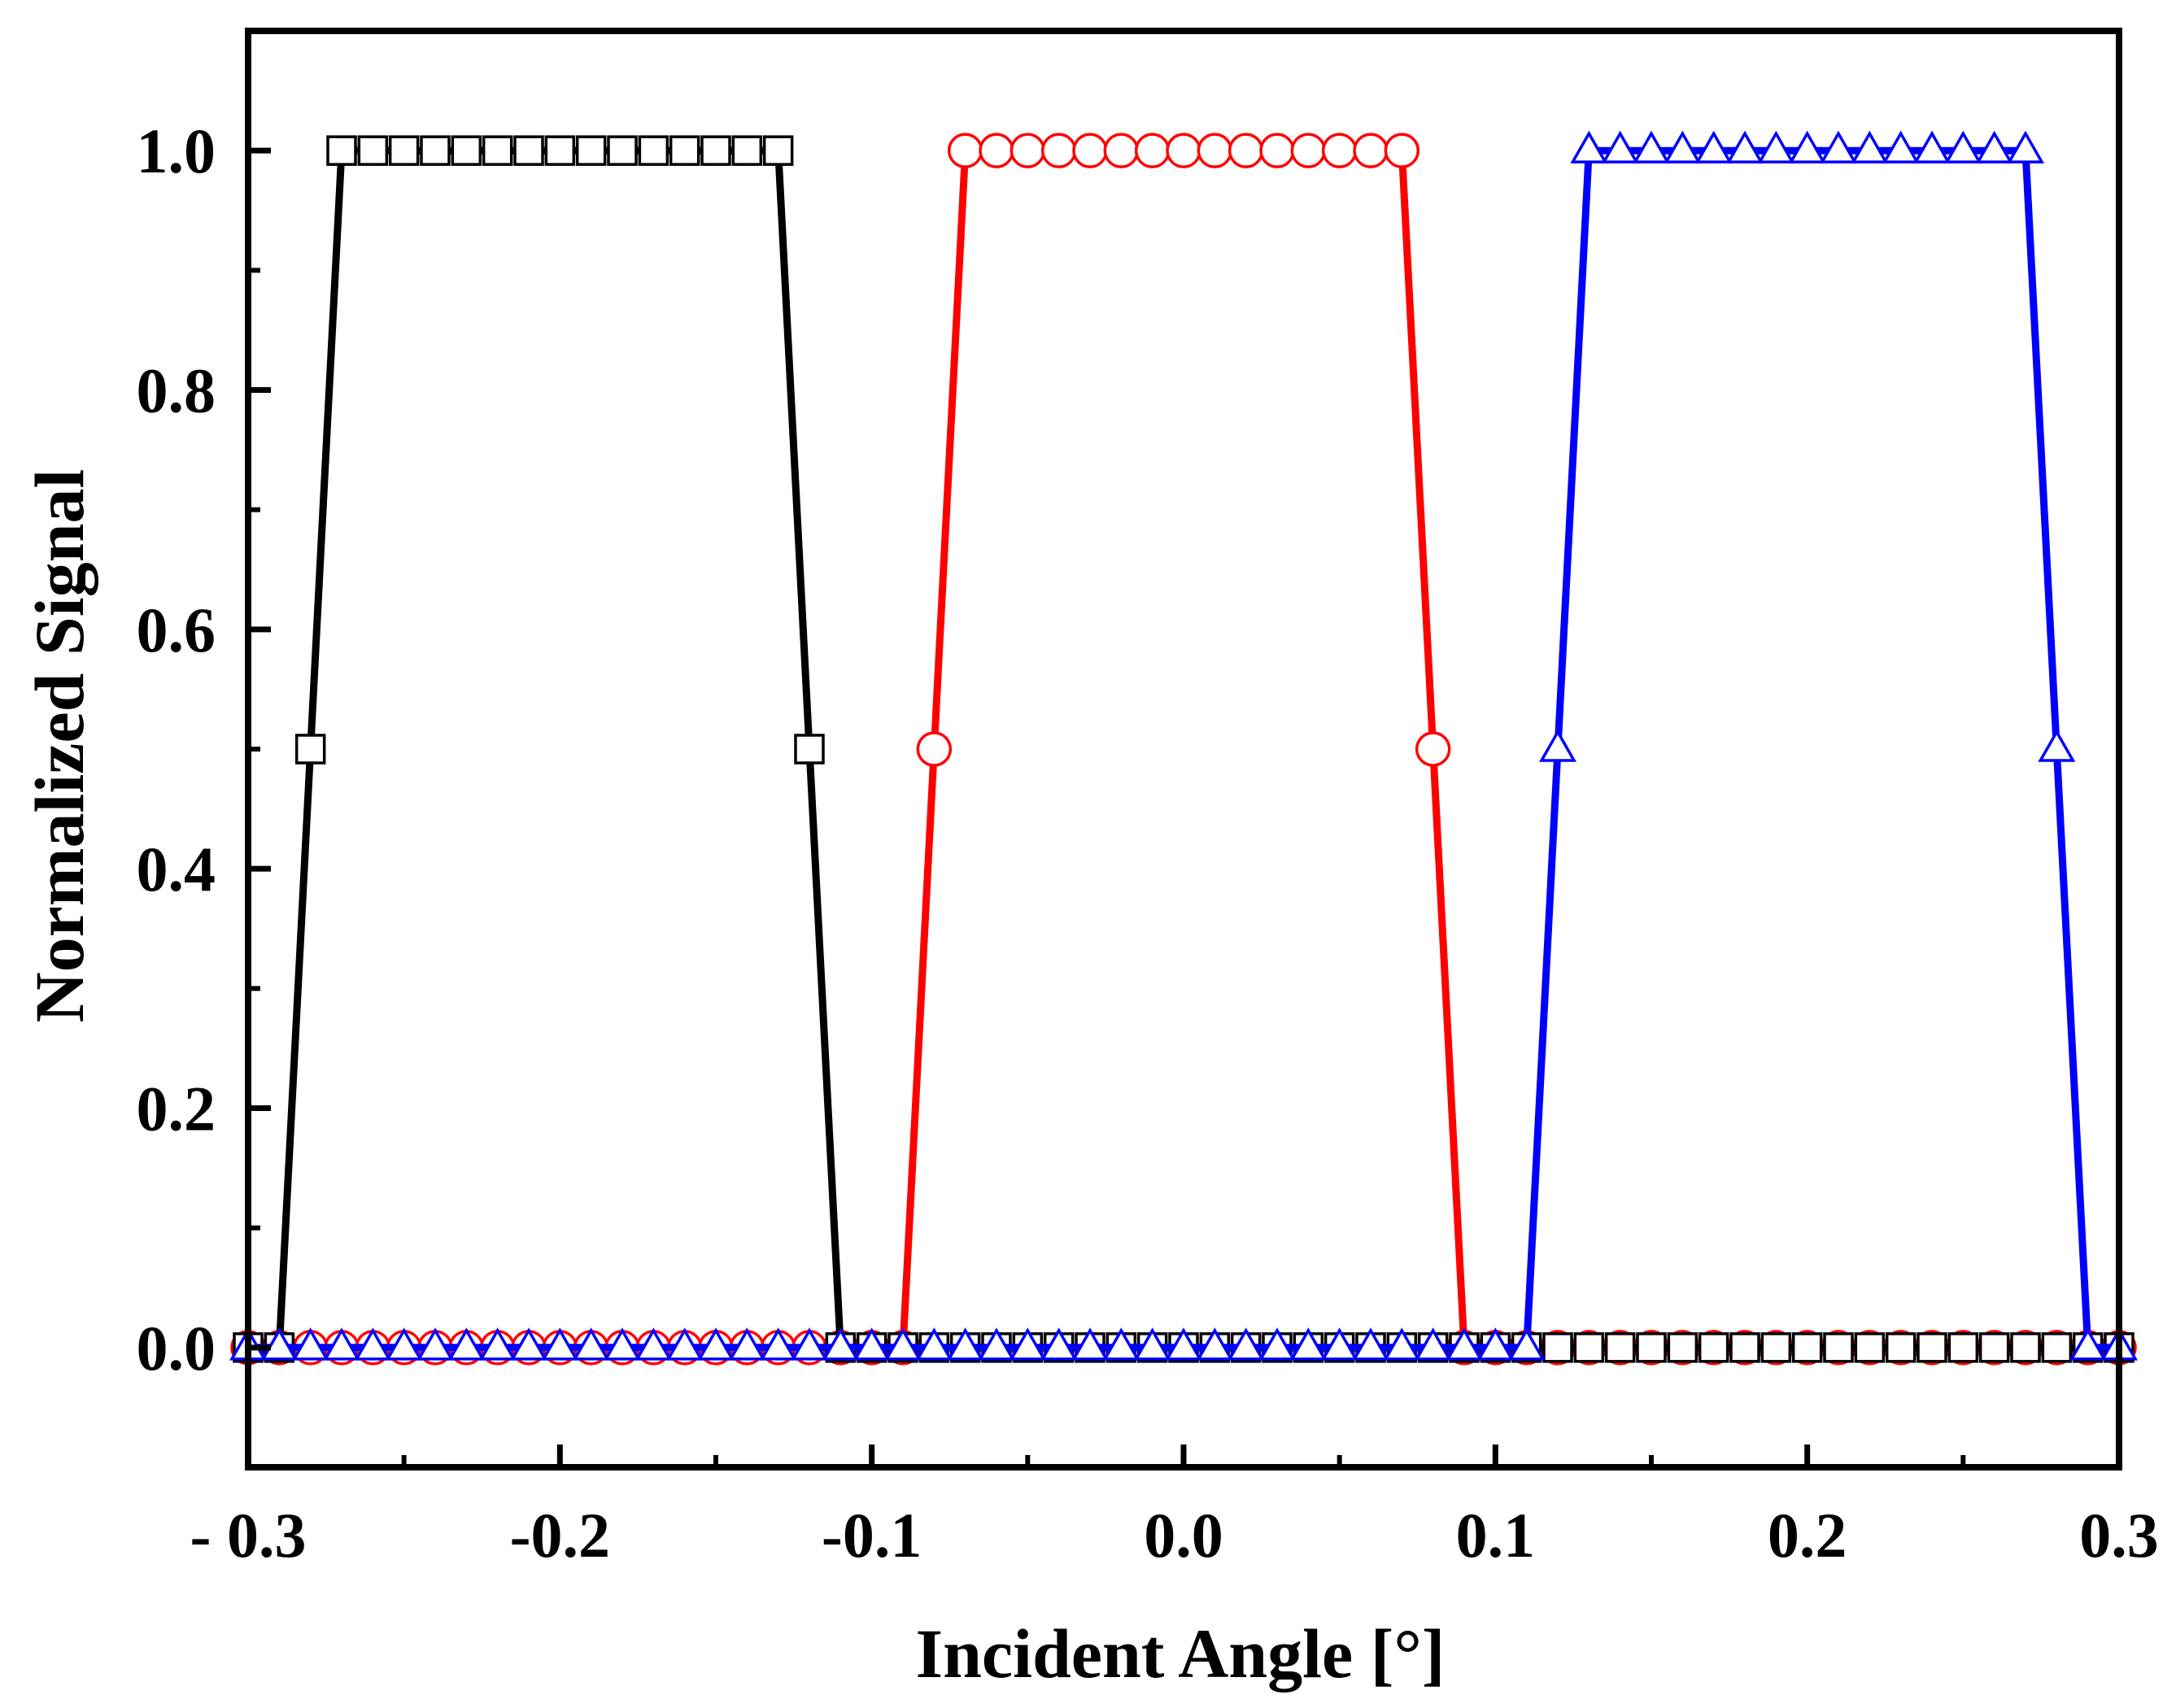 The width and height of the screenshot is (2176, 1708). What do you see at coordinates (176, 1109) in the screenshot?
I see `y-tick-label: 0.2` at bounding box center [176, 1109].